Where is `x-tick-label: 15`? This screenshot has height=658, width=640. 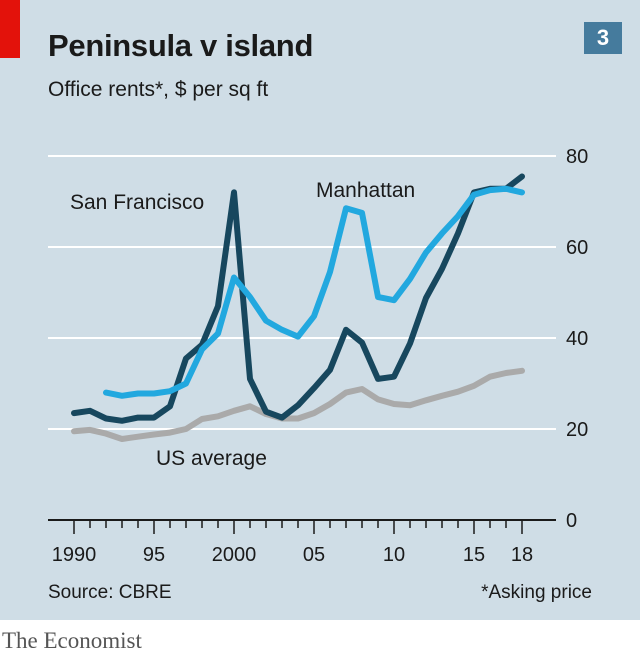
x-tick-label: 15 is located at coordinates (474, 555).